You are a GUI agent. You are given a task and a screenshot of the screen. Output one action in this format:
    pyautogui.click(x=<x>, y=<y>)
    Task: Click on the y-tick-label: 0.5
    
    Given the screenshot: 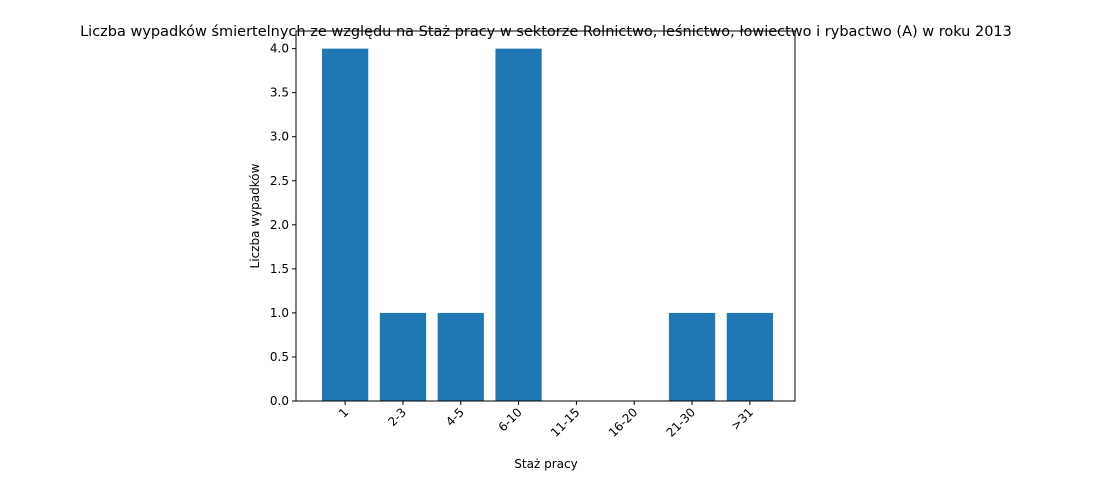 What is the action you would take?
    pyautogui.click(x=279, y=357)
    